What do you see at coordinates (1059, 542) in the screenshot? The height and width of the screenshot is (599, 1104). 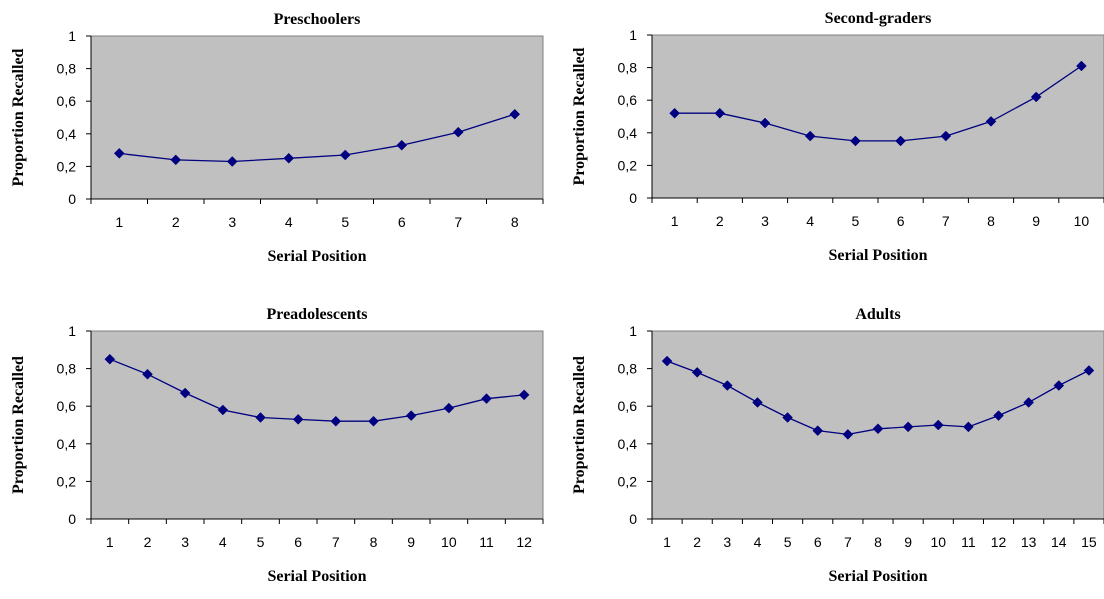 I see `x-tick-label: 14` at bounding box center [1059, 542].